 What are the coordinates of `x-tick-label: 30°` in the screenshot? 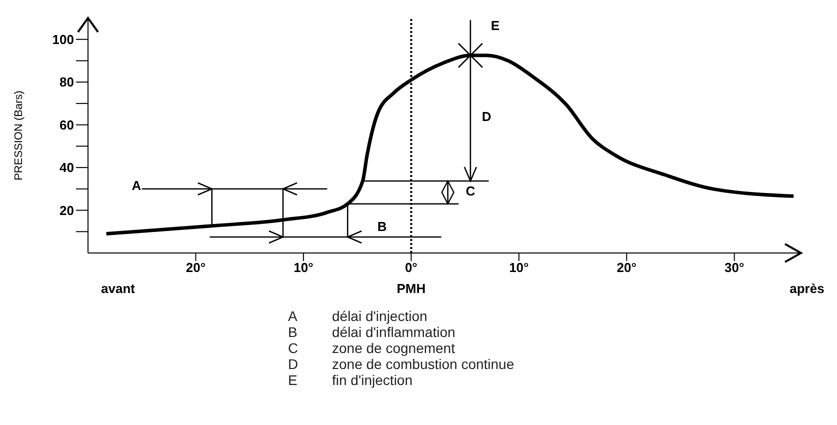 It's located at (734, 268).